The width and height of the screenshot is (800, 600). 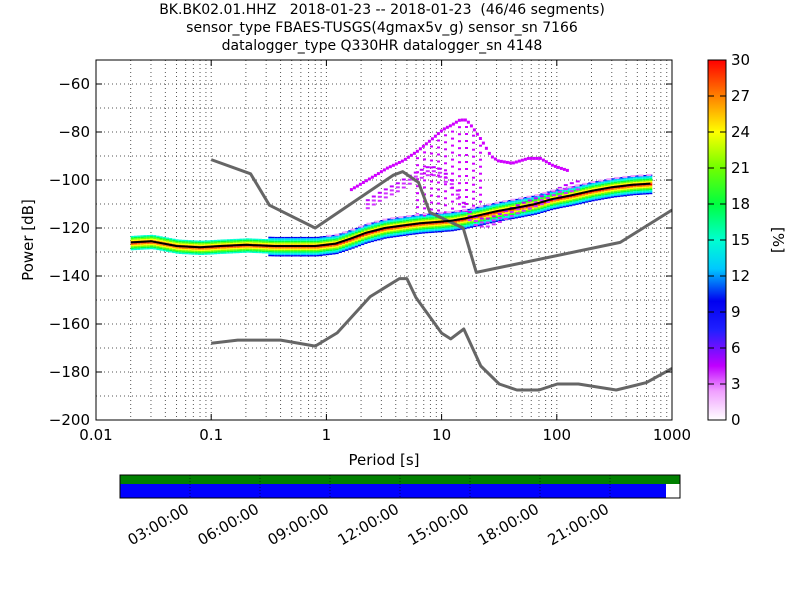 I want to click on y-tick-label: −100, so click(x=69, y=180).